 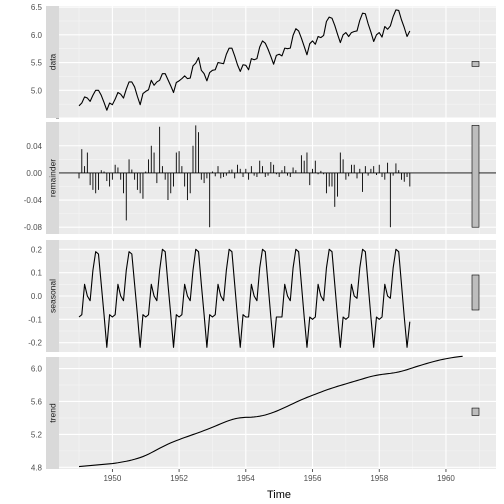 What do you see at coordinates (246, 478) in the screenshot?
I see `x-tick-label: 1954` at bounding box center [246, 478].